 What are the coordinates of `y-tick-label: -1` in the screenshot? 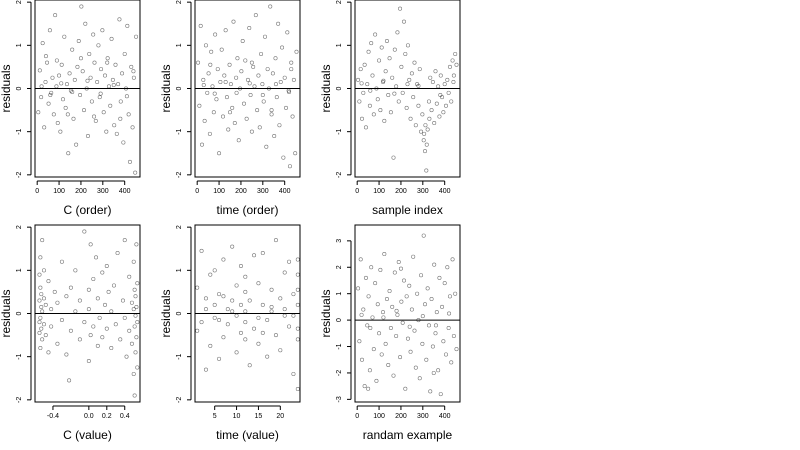 It's located at (179, 131).